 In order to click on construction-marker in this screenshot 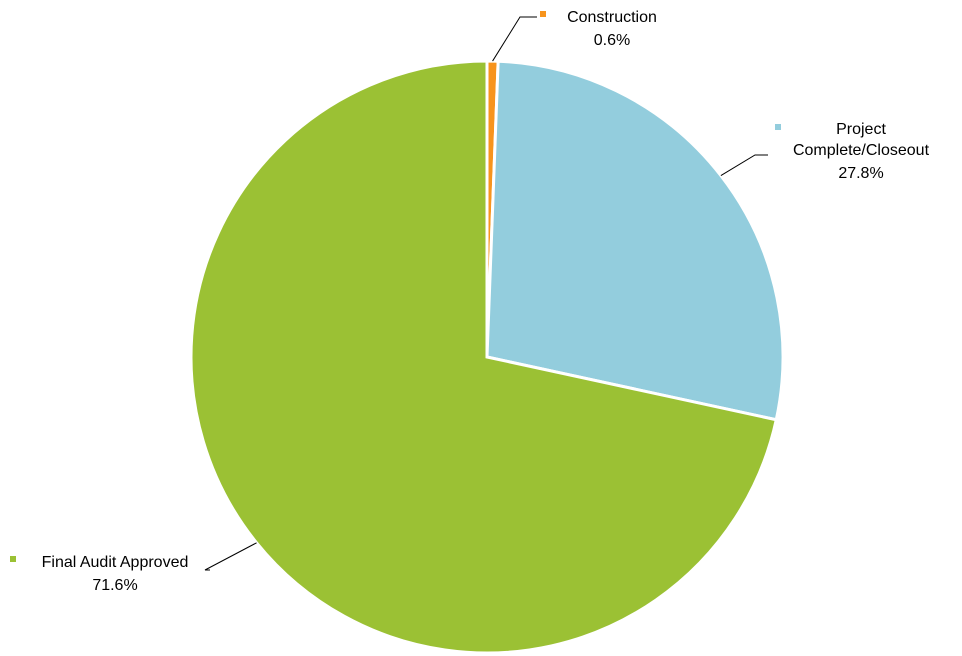, I will do `click(543, 14)`.